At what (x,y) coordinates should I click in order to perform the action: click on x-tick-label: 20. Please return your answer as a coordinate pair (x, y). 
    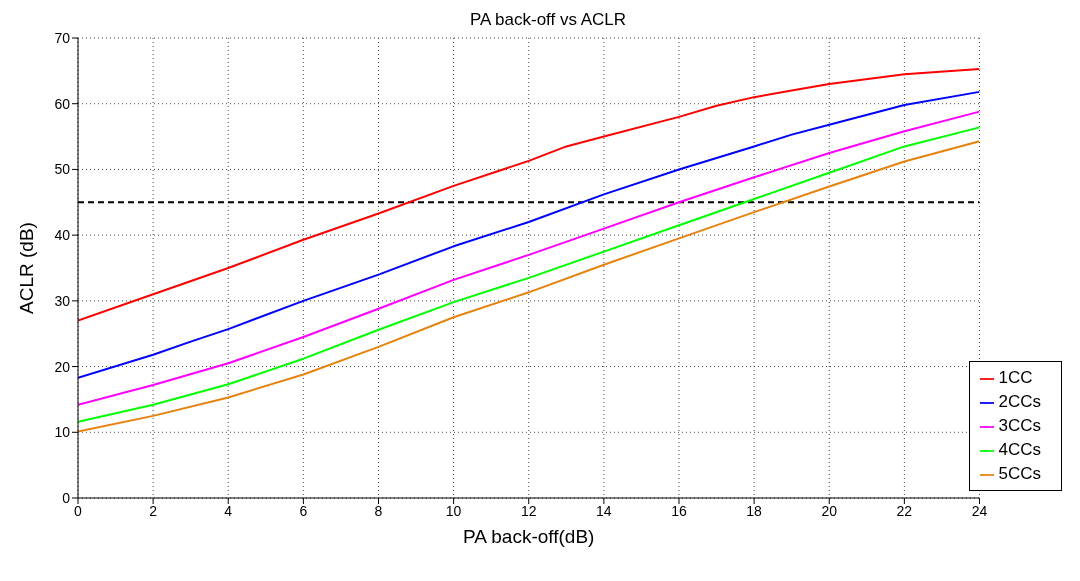
    Looking at the image, I should click on (829, 510).